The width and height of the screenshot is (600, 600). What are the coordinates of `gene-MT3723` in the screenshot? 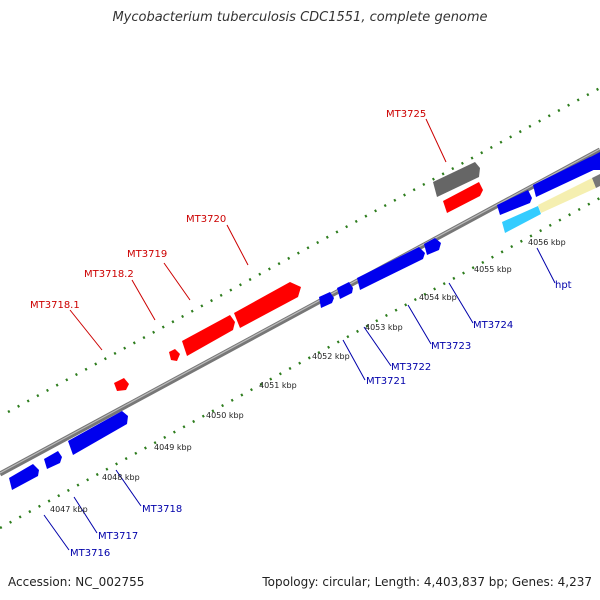 It's located at (391, 268).